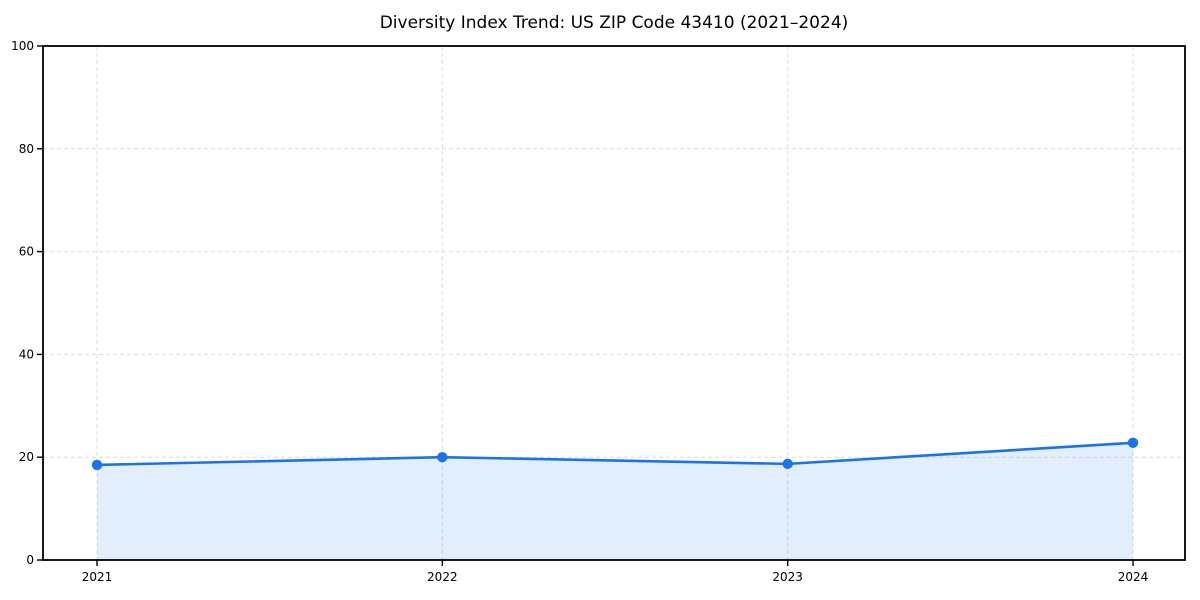  Describe the element at coordinates (26, 149) in the screenshot. I see `y-tick-label: 80` at that location.